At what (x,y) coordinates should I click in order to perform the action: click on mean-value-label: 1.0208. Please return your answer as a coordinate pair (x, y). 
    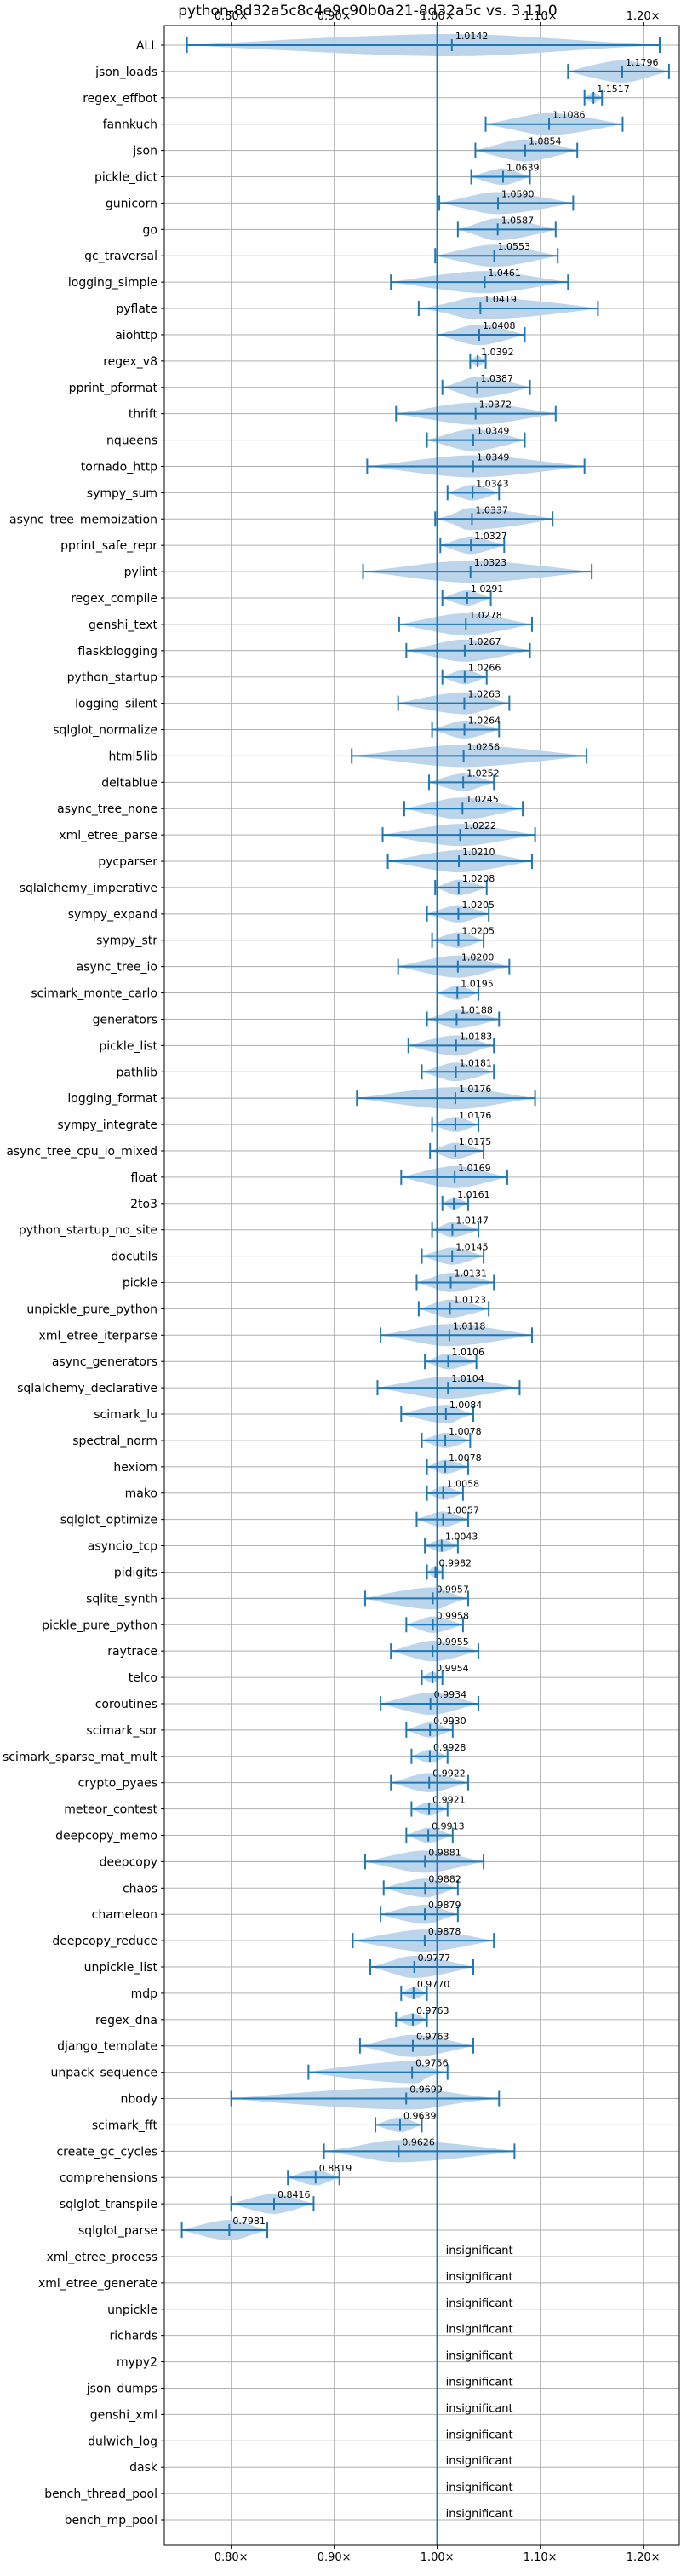
    Looking at the image, I should click on (478, 879).